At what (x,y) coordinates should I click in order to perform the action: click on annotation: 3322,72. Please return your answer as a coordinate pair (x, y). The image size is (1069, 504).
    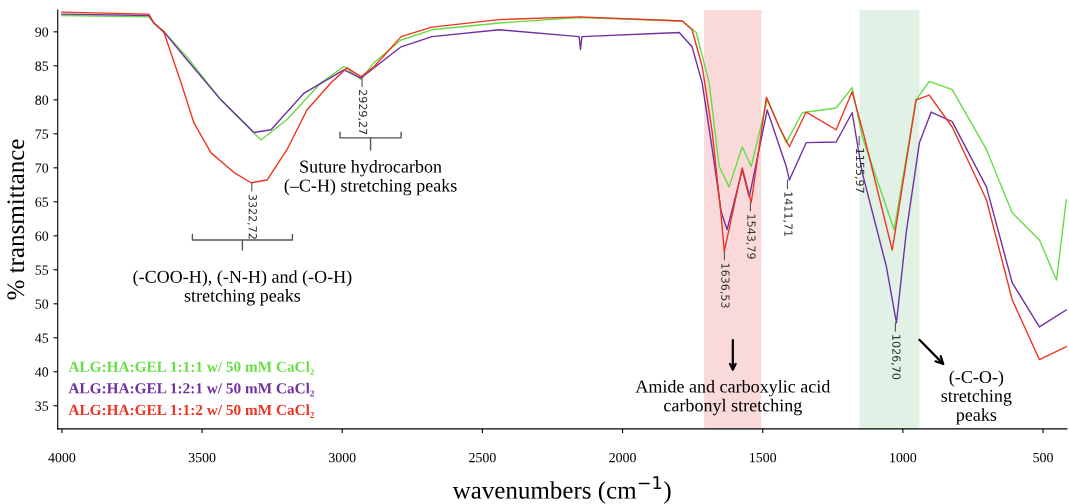
    Looking at the image, I should click on (252, 216).